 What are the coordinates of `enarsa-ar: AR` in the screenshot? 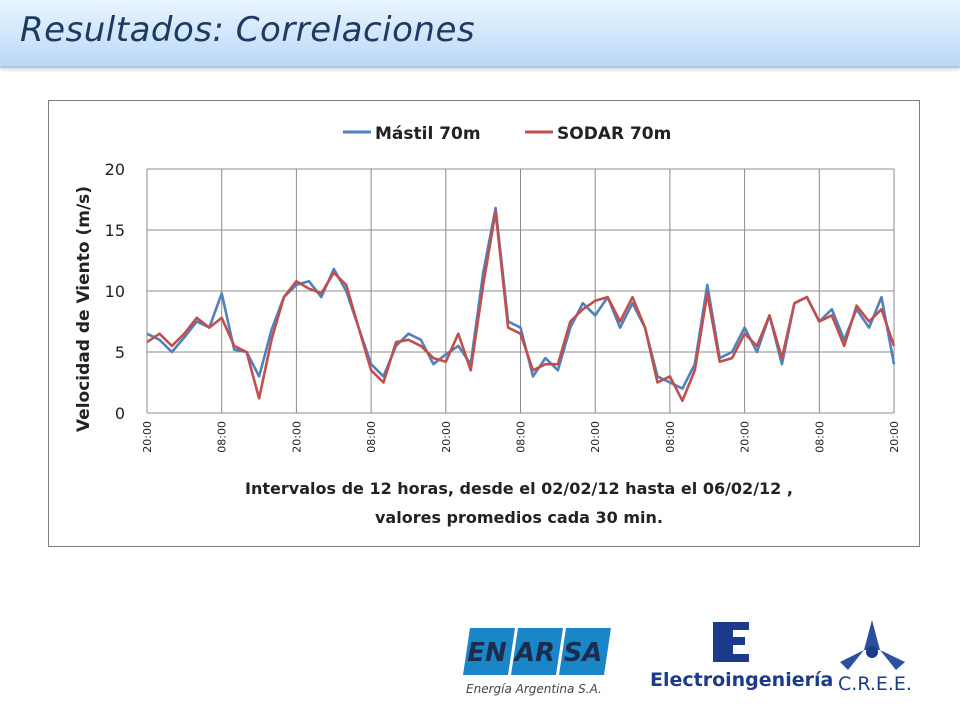 It's located at (534, 653).